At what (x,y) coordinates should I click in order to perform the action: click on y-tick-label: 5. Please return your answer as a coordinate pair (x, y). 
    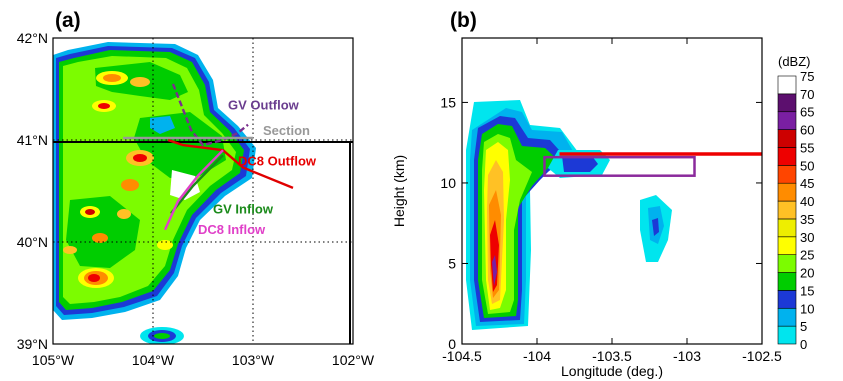
    Looking at the image, I should click on (452, 263).